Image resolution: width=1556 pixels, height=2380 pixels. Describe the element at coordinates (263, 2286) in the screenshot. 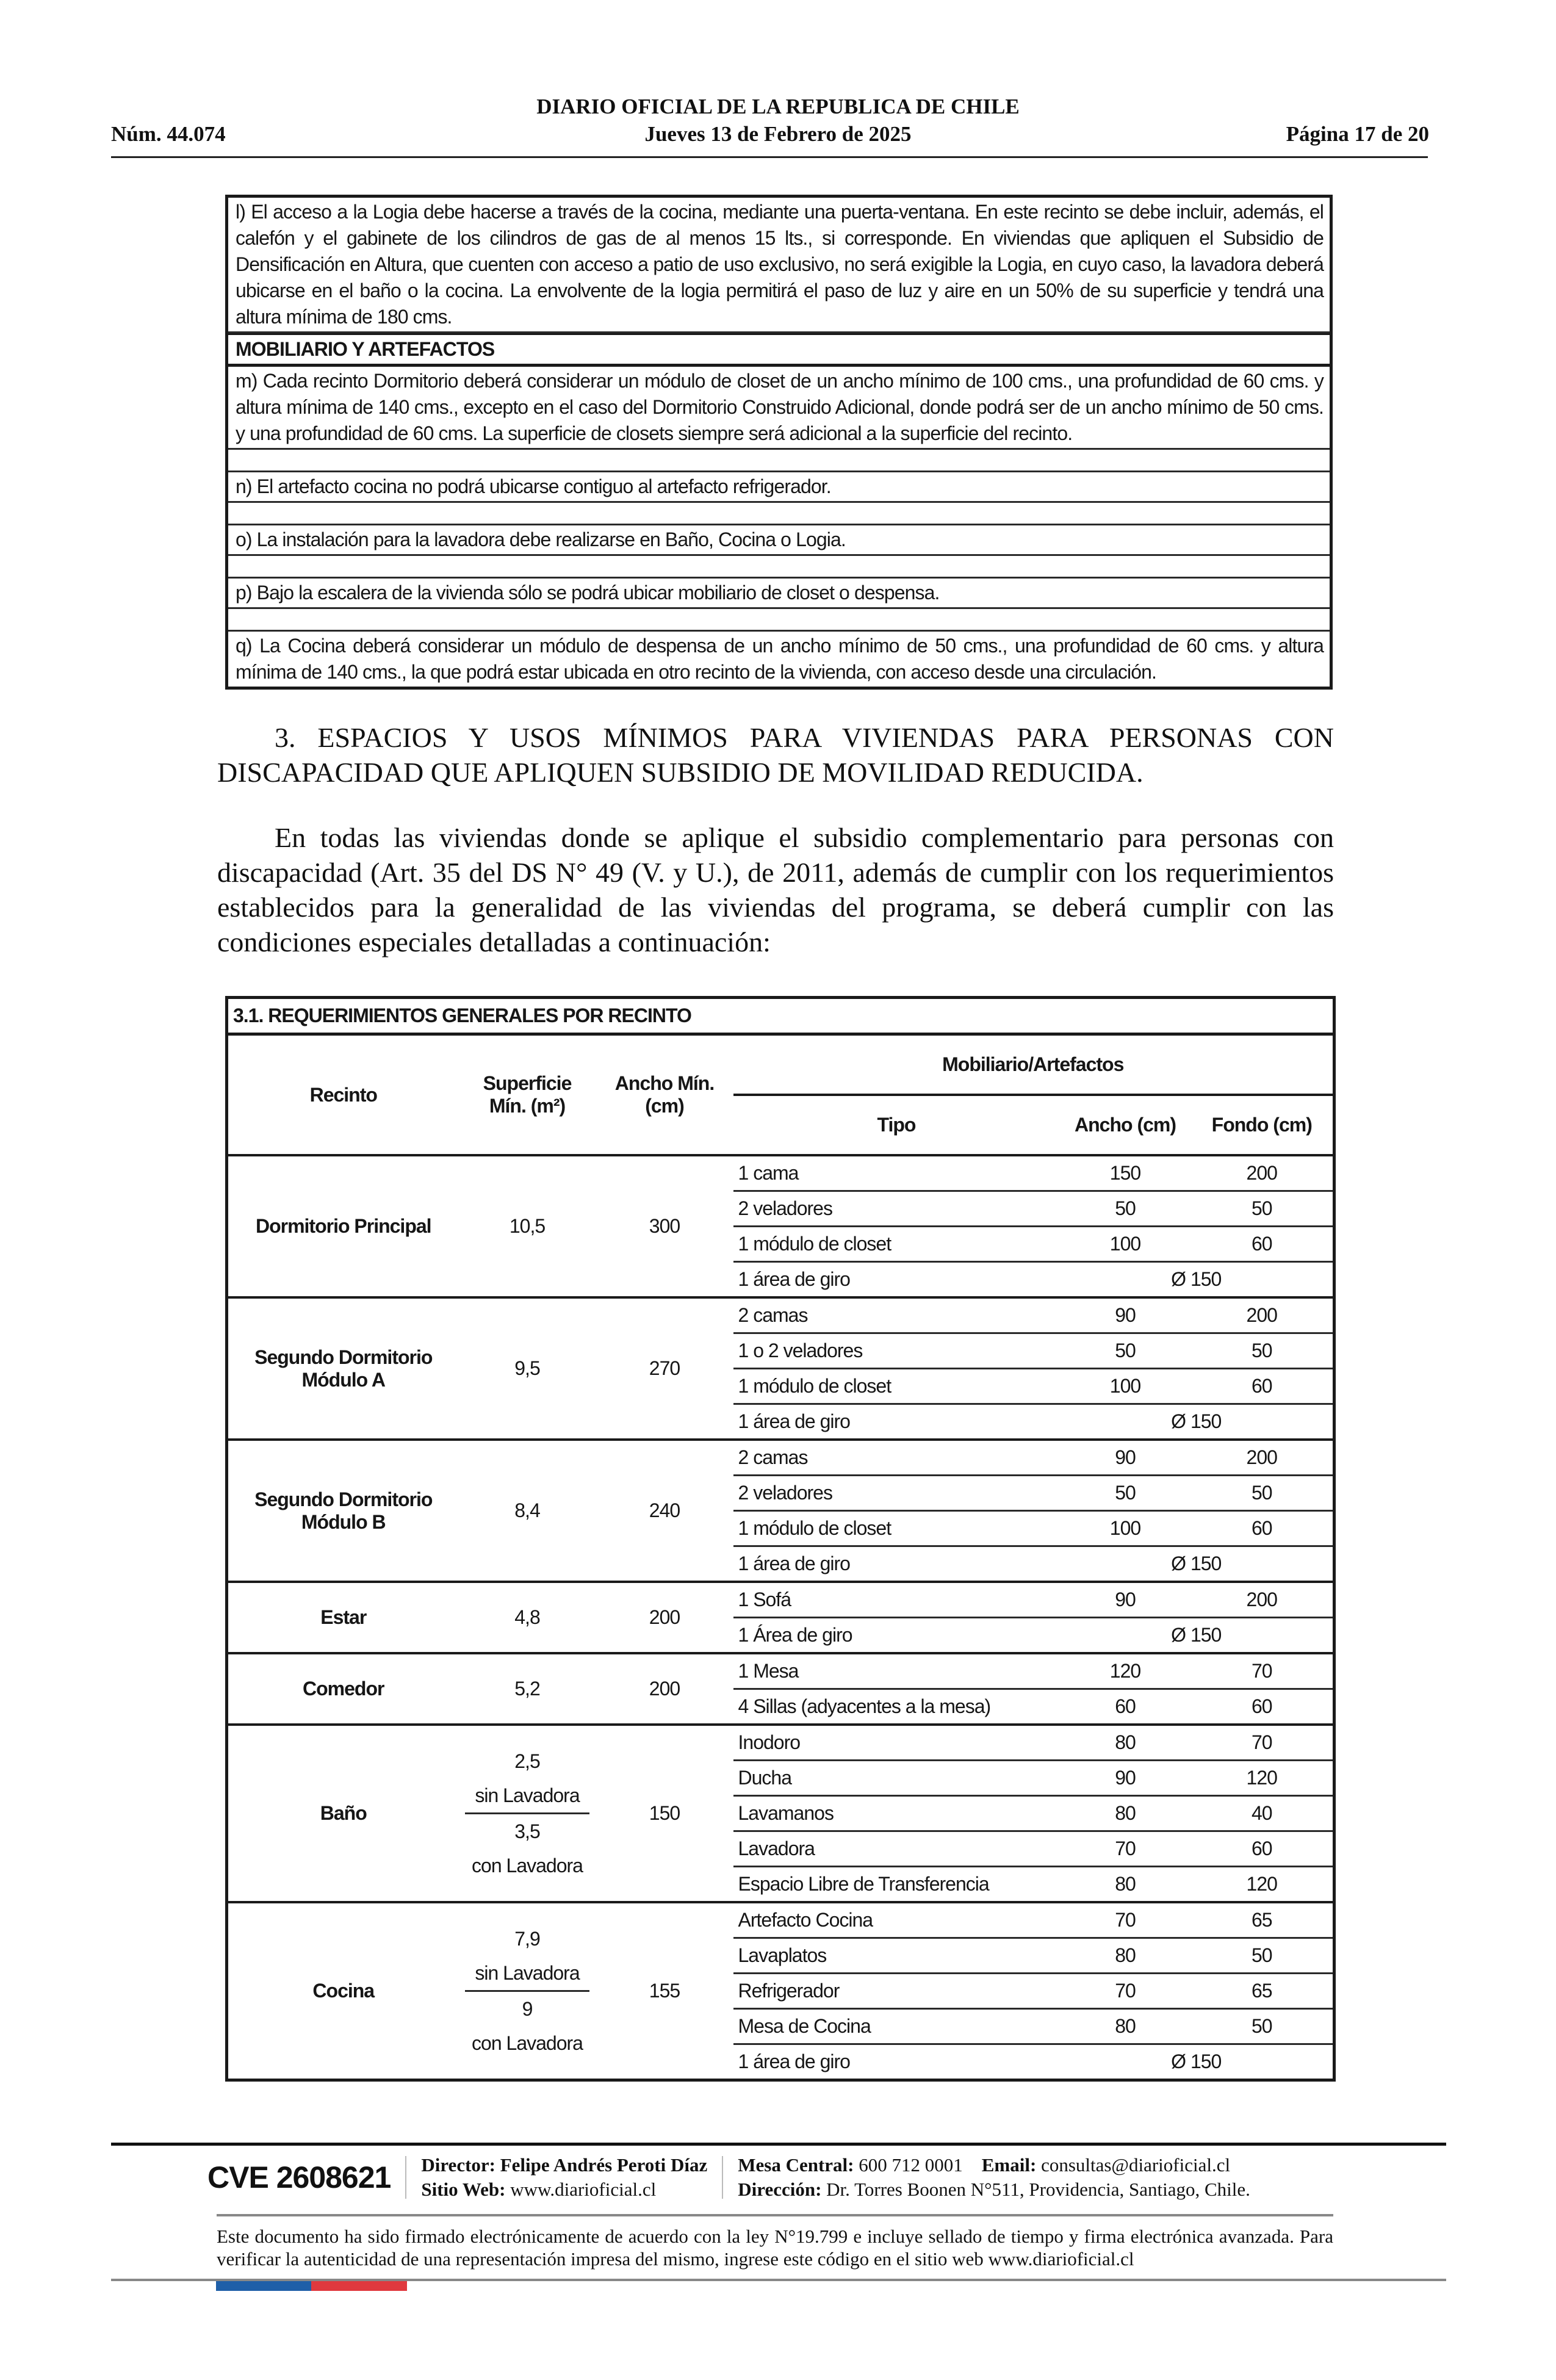

I see `flag-stripe-blue` at that location.